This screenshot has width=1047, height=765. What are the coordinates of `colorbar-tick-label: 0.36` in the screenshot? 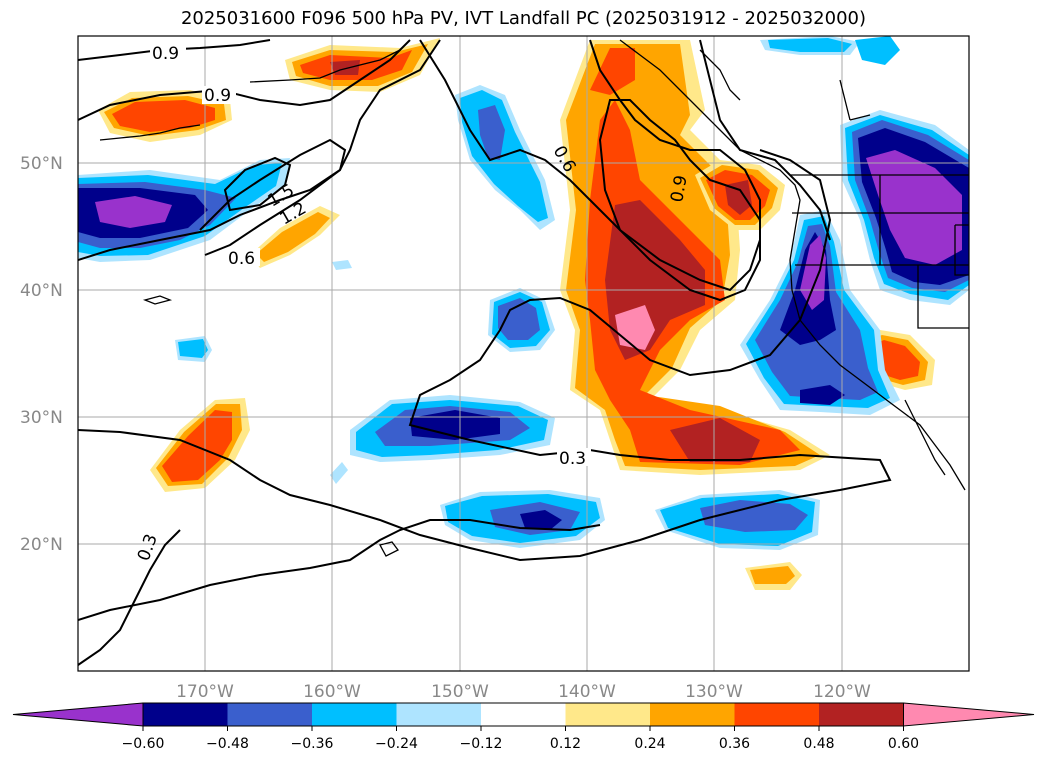 It's located at (734, 744).